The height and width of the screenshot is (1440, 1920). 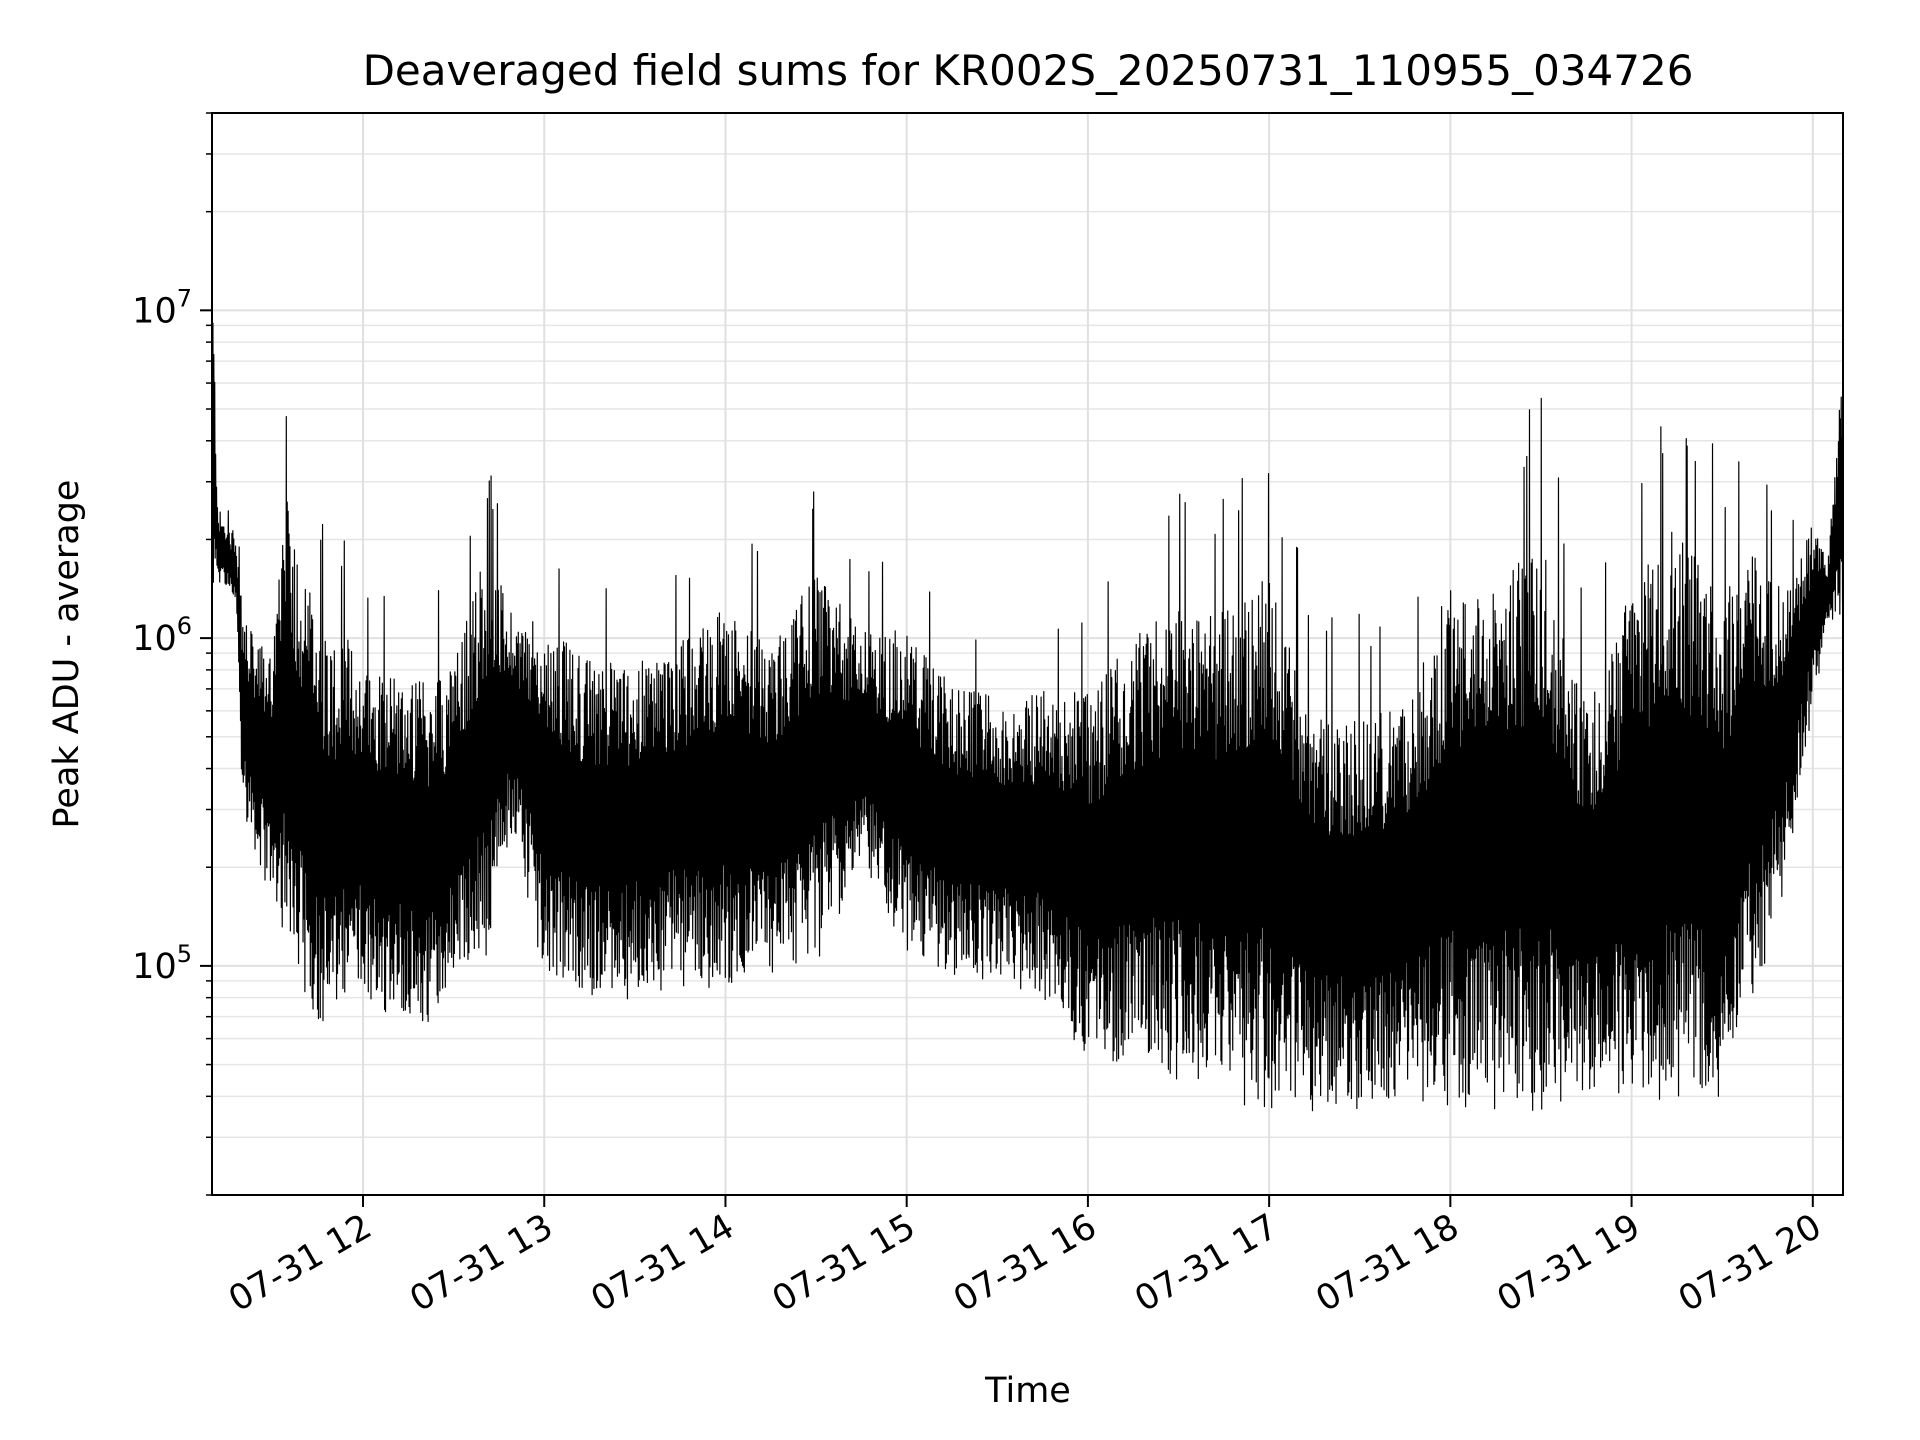 What do you see at coordinates (67, 654) in the screenshot?
I see `y-axis-label: Peak ADU - average` at bounding box center [67, 654].